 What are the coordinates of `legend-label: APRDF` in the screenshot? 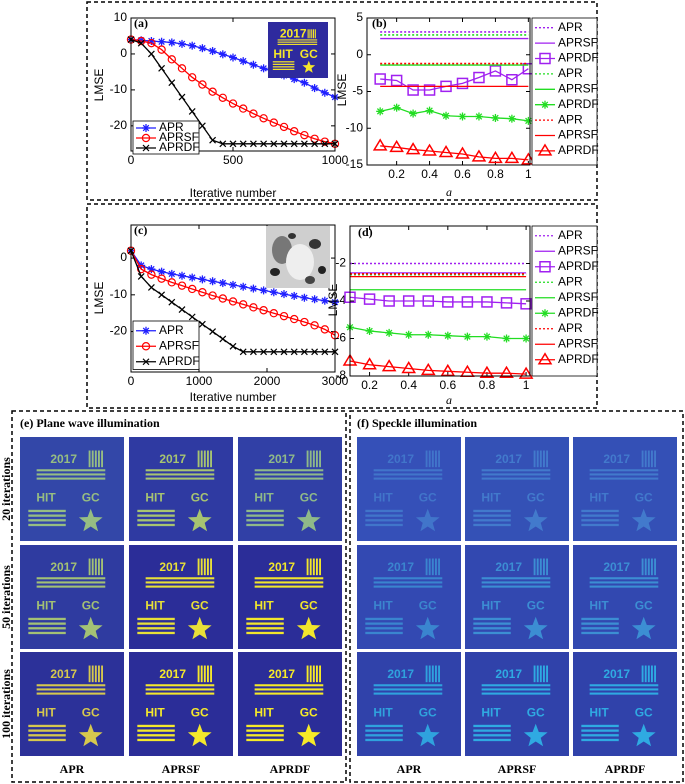 It's located at (578, 150).